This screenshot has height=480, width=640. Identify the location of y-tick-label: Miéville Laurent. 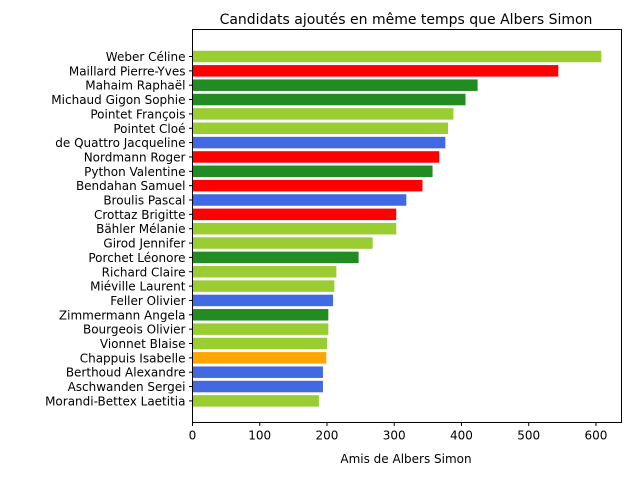
(138, 287).